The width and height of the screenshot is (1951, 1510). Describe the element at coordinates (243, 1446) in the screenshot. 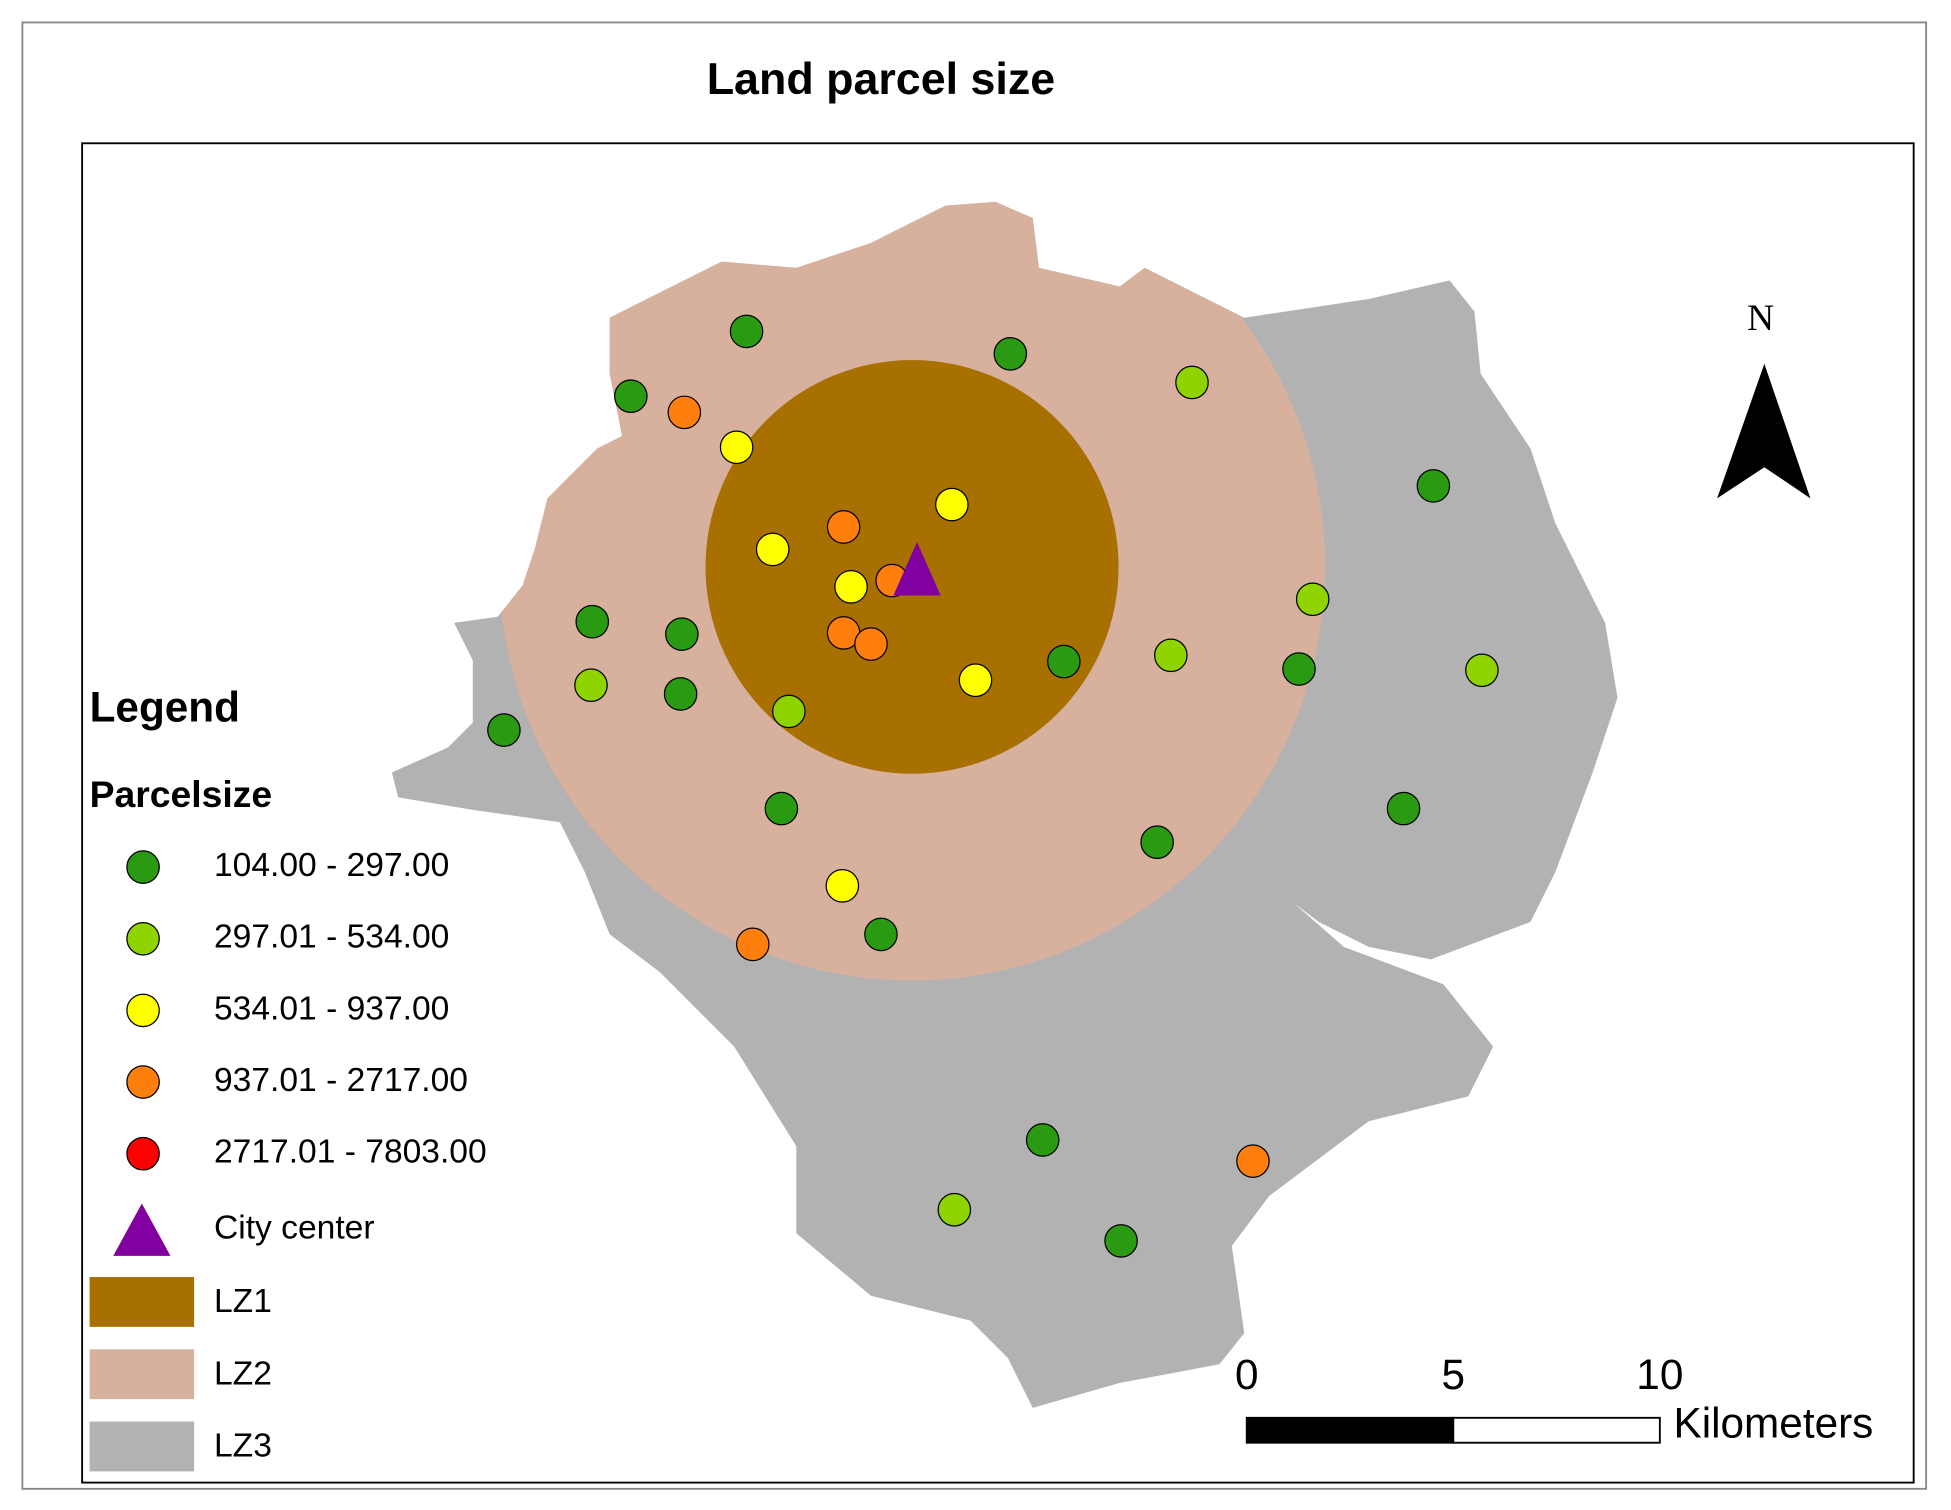

I see `legend-label: LZ3` at that location.